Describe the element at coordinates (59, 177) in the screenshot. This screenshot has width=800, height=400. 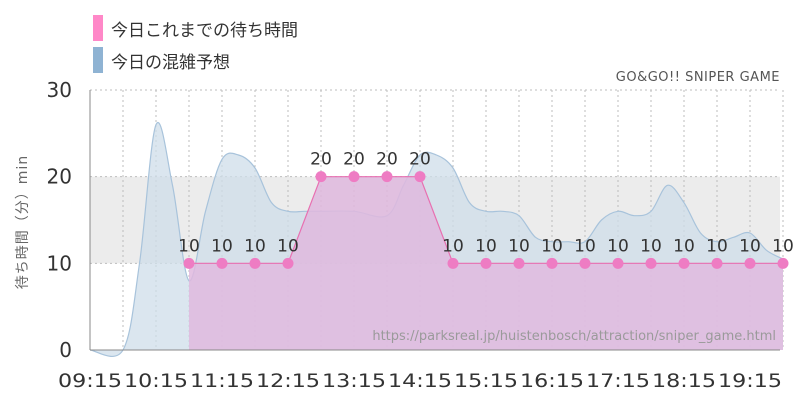
I see `y-tick-label: 20` at that location.